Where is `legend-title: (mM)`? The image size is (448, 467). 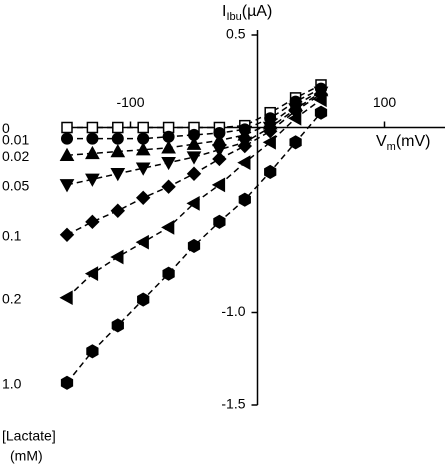 legend-title: (mM) is located at coordinates (26, 456).